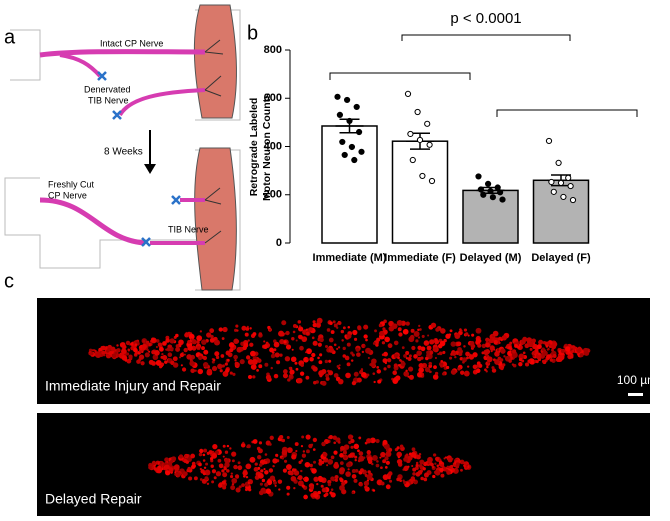  Describe the element at coordinates (215, 219) in the screenshot. I see `muscle` at that location.